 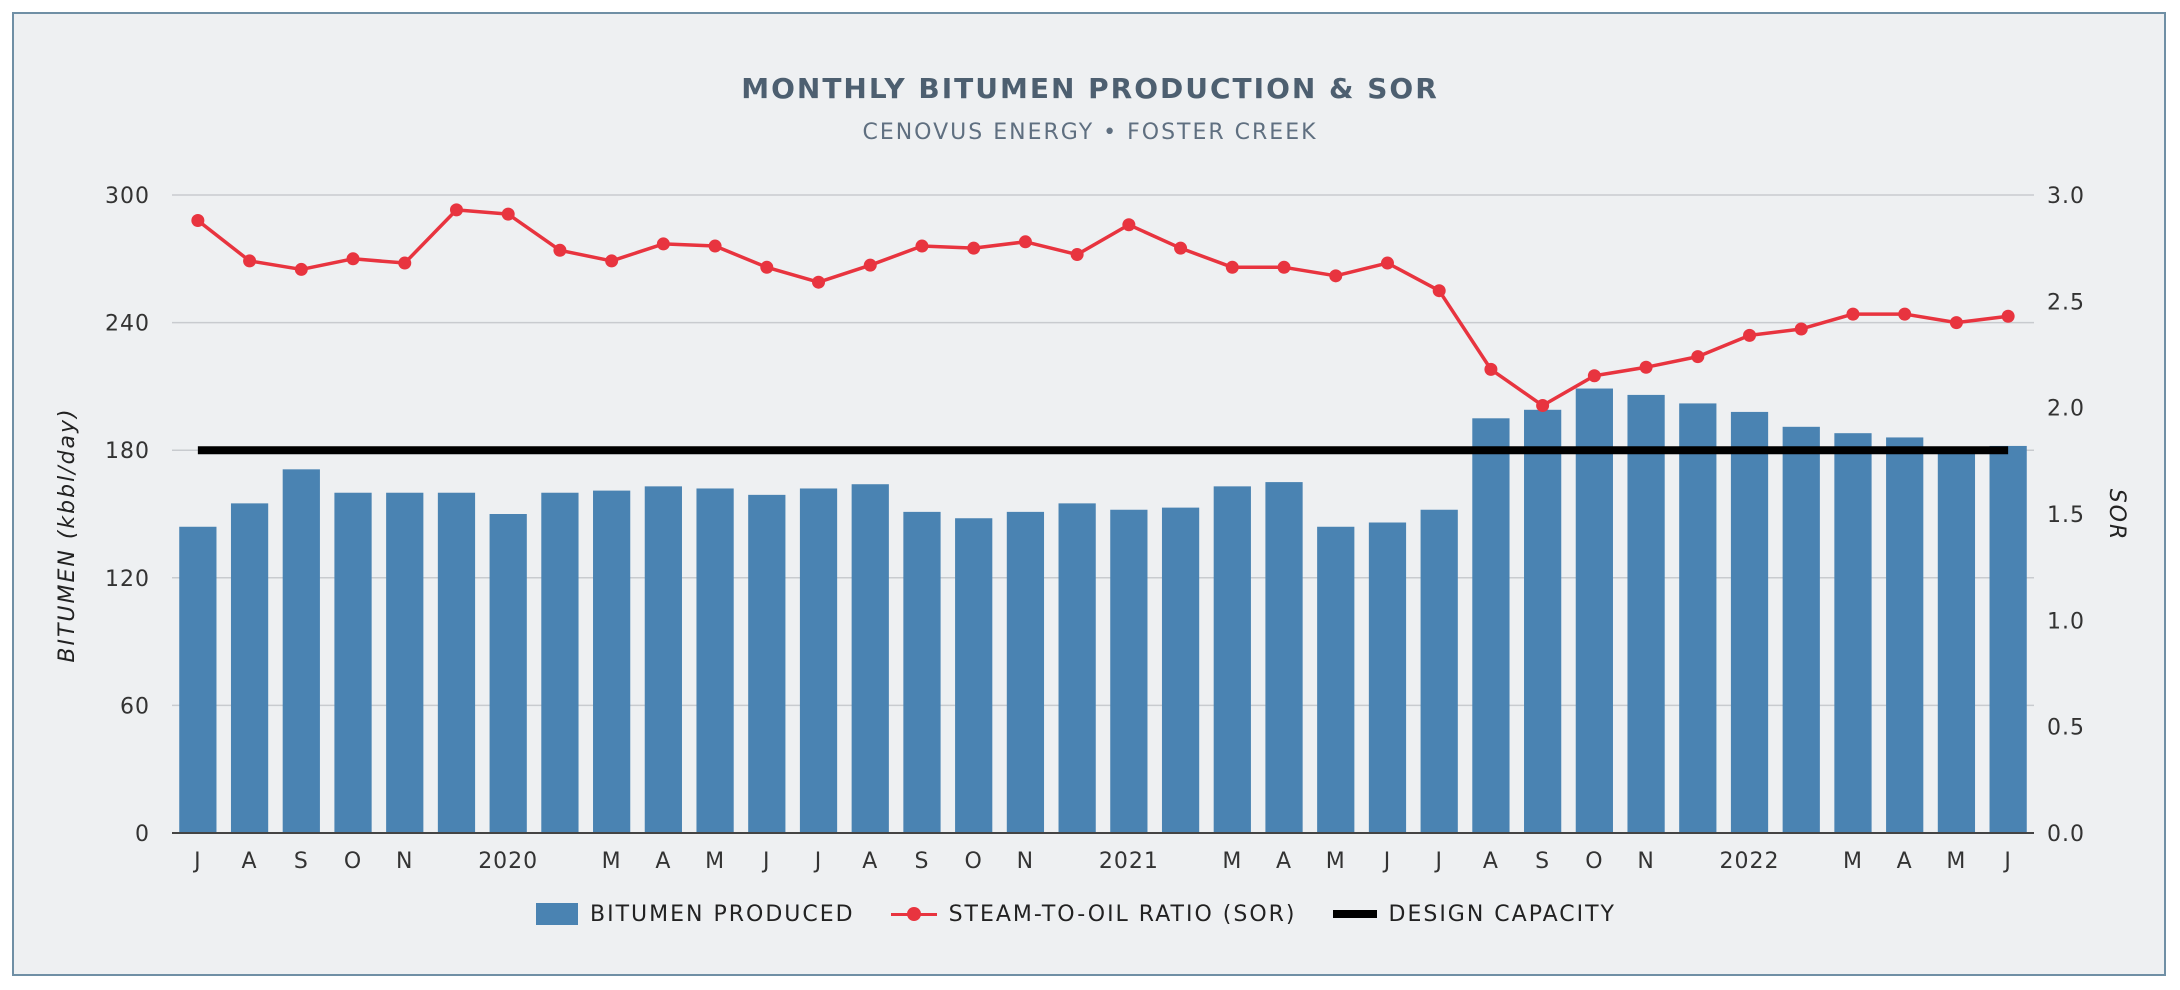 I want to click on y-tick-label: 120, so click(x=127, y=579).